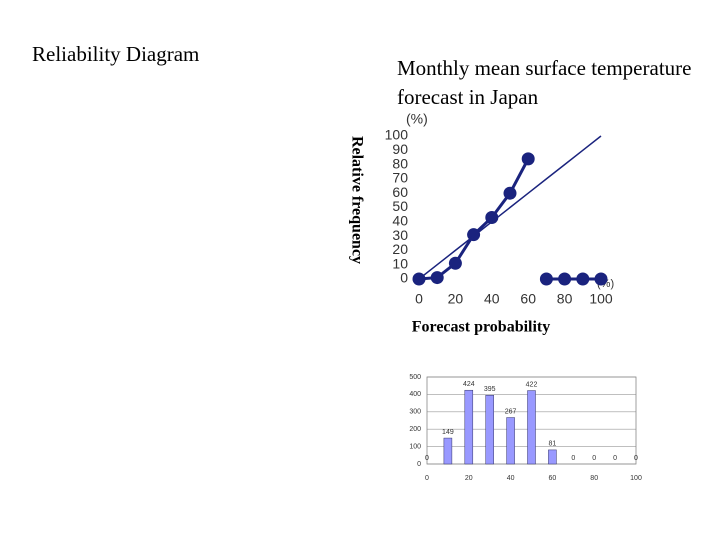  What do you see at coordinates (400, 192) in the screenshot?
I see `y-tick-label: 60` at bounding box center [400, 192].